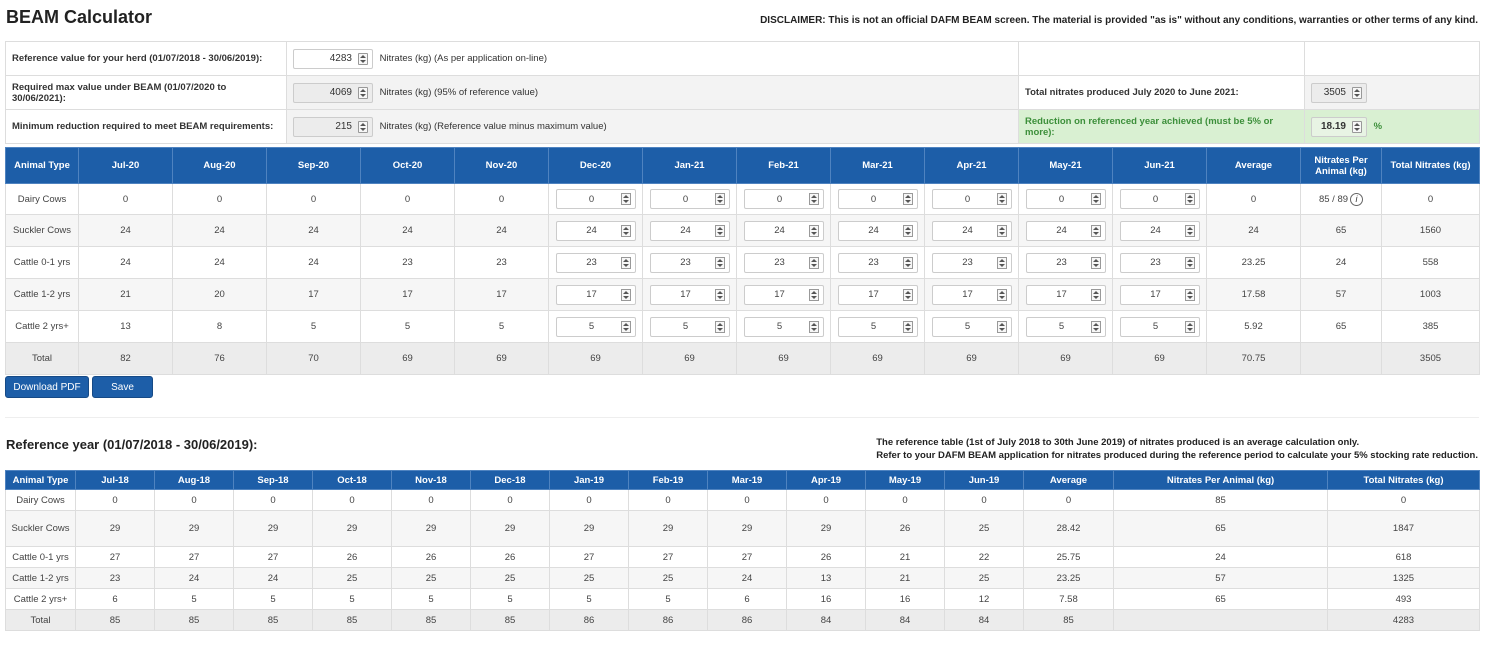 This screenshot has height=651, width=1487. I want to click on info-icon: i, so click(1357, 199).